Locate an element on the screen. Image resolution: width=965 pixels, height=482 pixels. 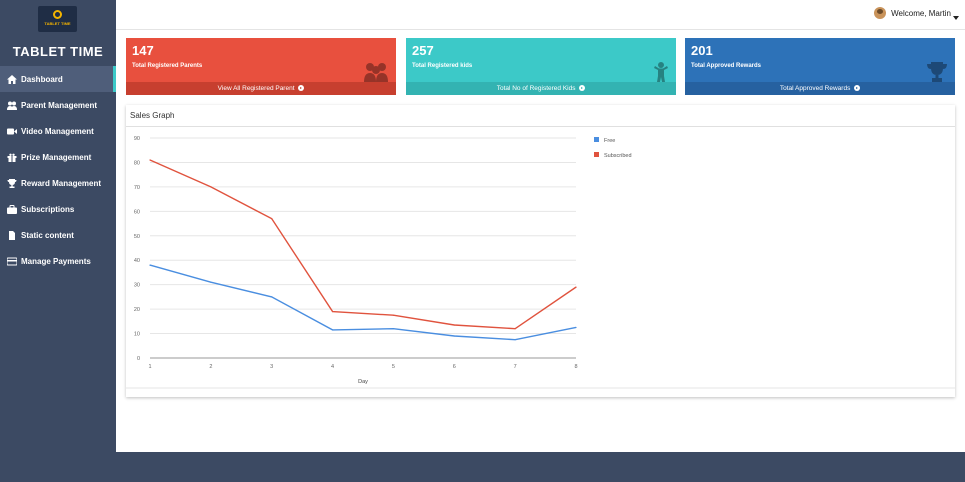
x-tick-label: 3 is located at coordinates (271, 367).